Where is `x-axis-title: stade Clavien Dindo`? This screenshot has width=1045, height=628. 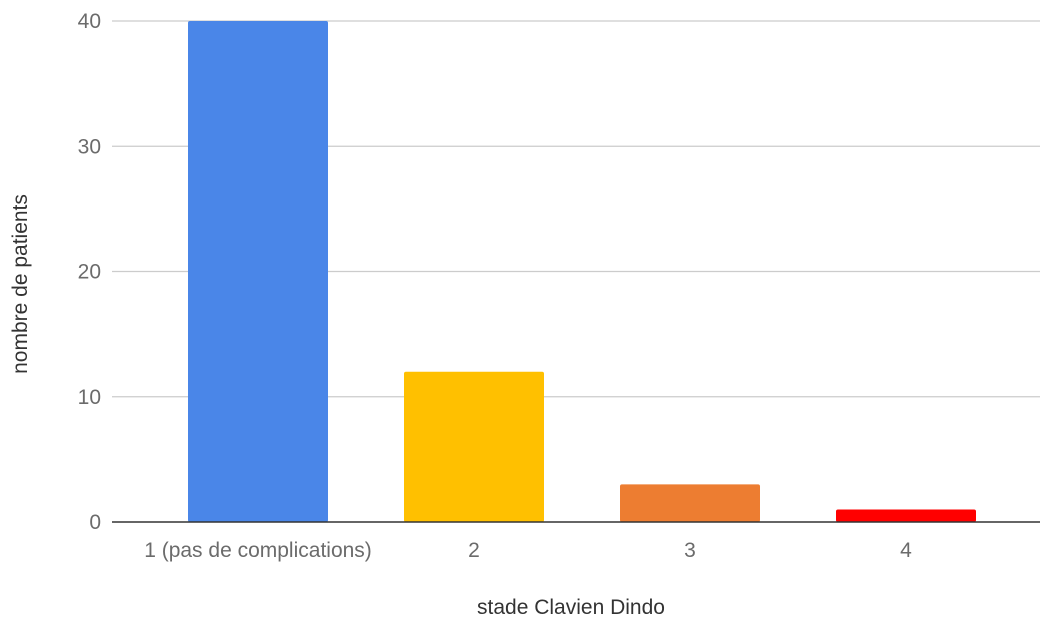
x-axis-title: stade Clavien Dindo is located at coordinates (571, 607).